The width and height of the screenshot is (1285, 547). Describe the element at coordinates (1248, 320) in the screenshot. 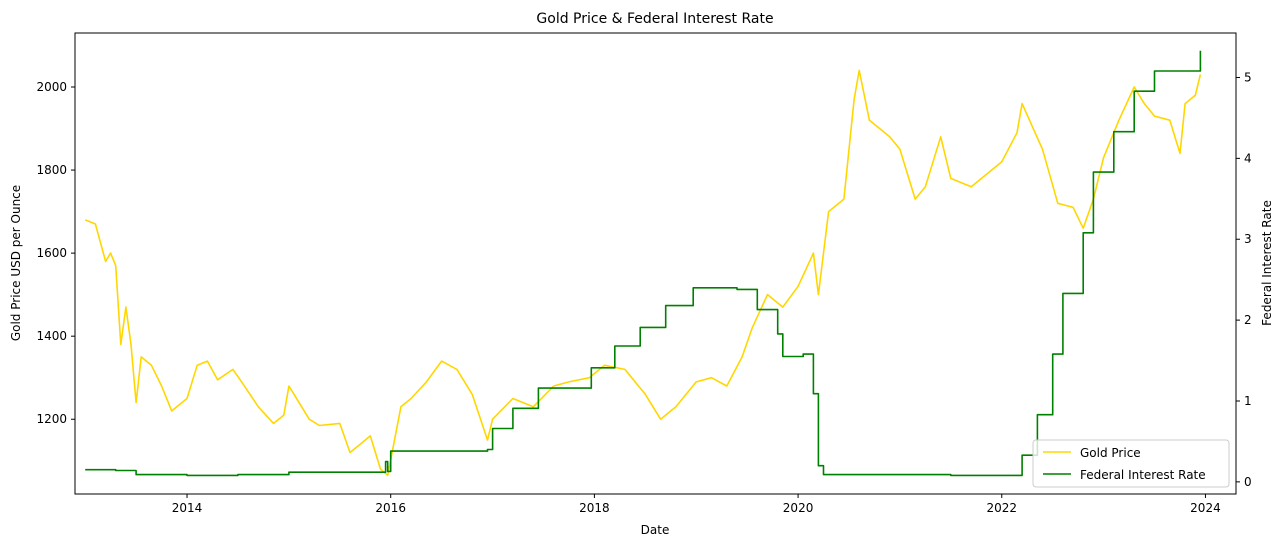

I see `y-right-tick-label: 2` at that location.